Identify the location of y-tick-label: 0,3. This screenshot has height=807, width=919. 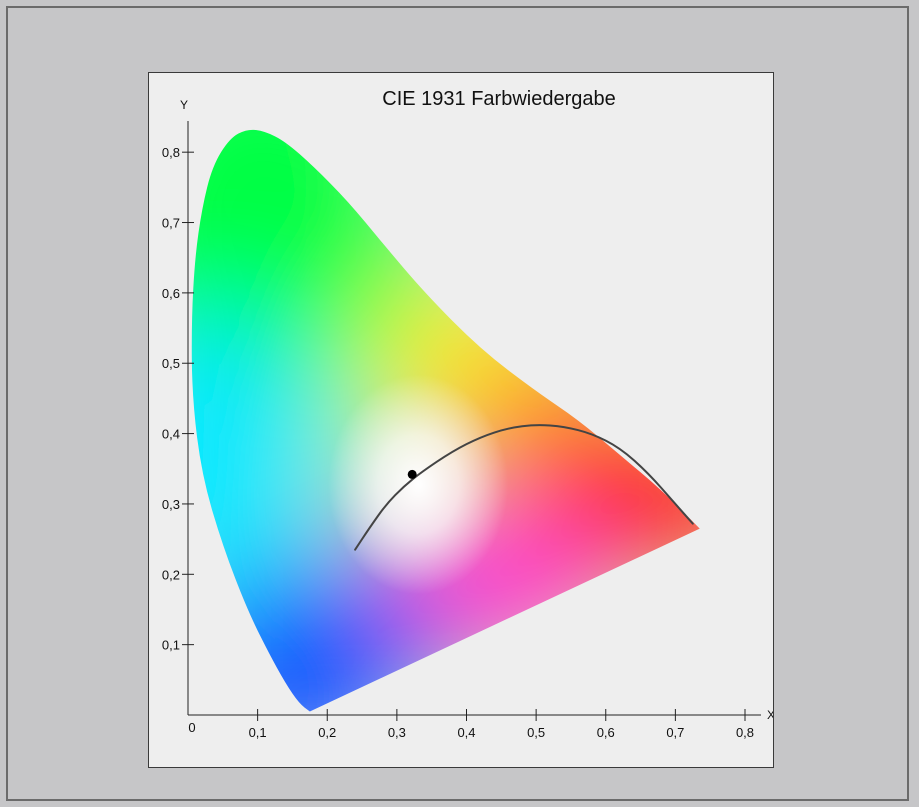
(171, 504).